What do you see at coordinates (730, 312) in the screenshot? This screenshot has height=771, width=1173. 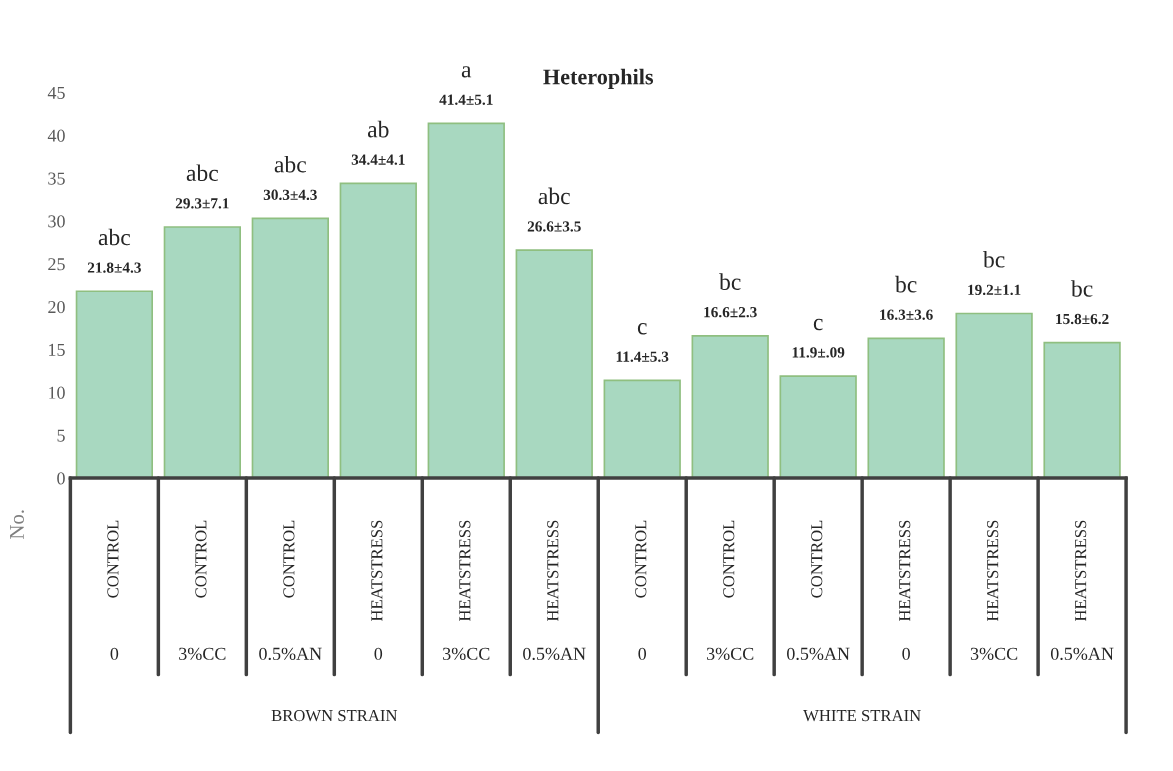 I see `data-label: 16.6±2.3` at bounding box center [730, 312].